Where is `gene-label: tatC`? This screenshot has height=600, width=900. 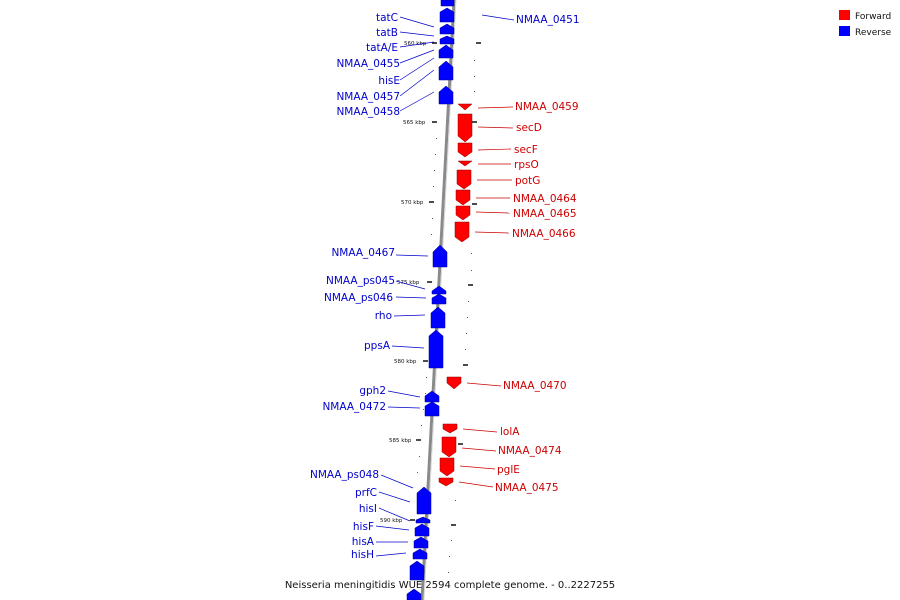 gene-label: tatC is located at coordinates (387, 18).